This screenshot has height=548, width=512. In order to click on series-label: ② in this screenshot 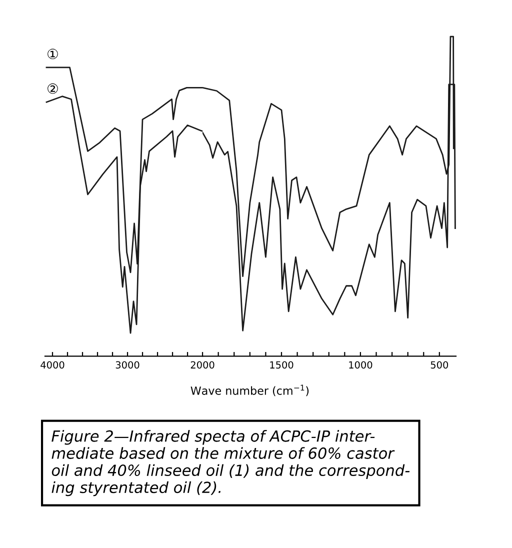, I will do `click(53, 88)`.